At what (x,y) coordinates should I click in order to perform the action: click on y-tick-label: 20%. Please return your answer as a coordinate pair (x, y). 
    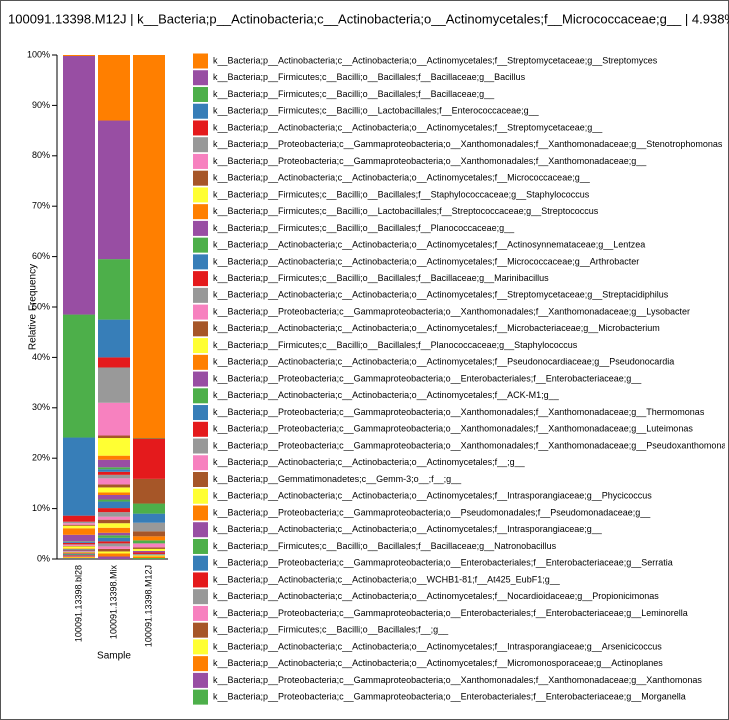
    Looking at the image, I should click on (41, 458).